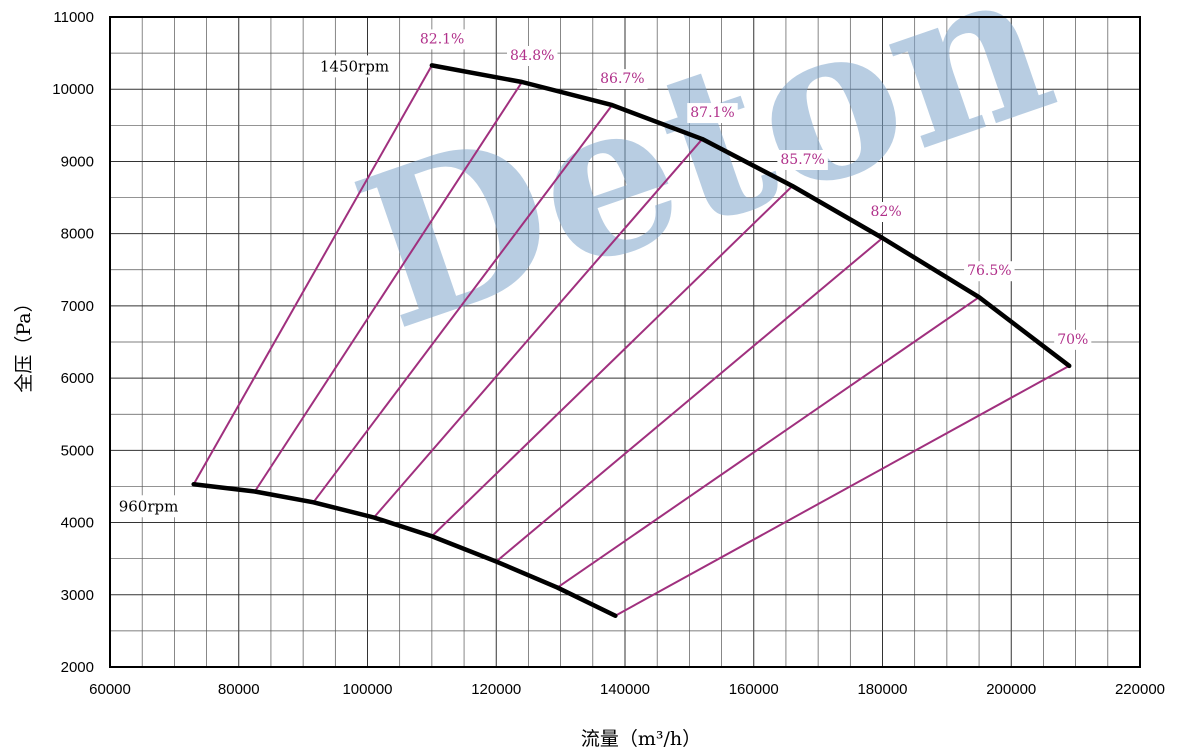 The image size is (1178, 753). Describe the element at coordinates (73, 89) in the screenshot. I see `y-tick-label: 10000` at that location.